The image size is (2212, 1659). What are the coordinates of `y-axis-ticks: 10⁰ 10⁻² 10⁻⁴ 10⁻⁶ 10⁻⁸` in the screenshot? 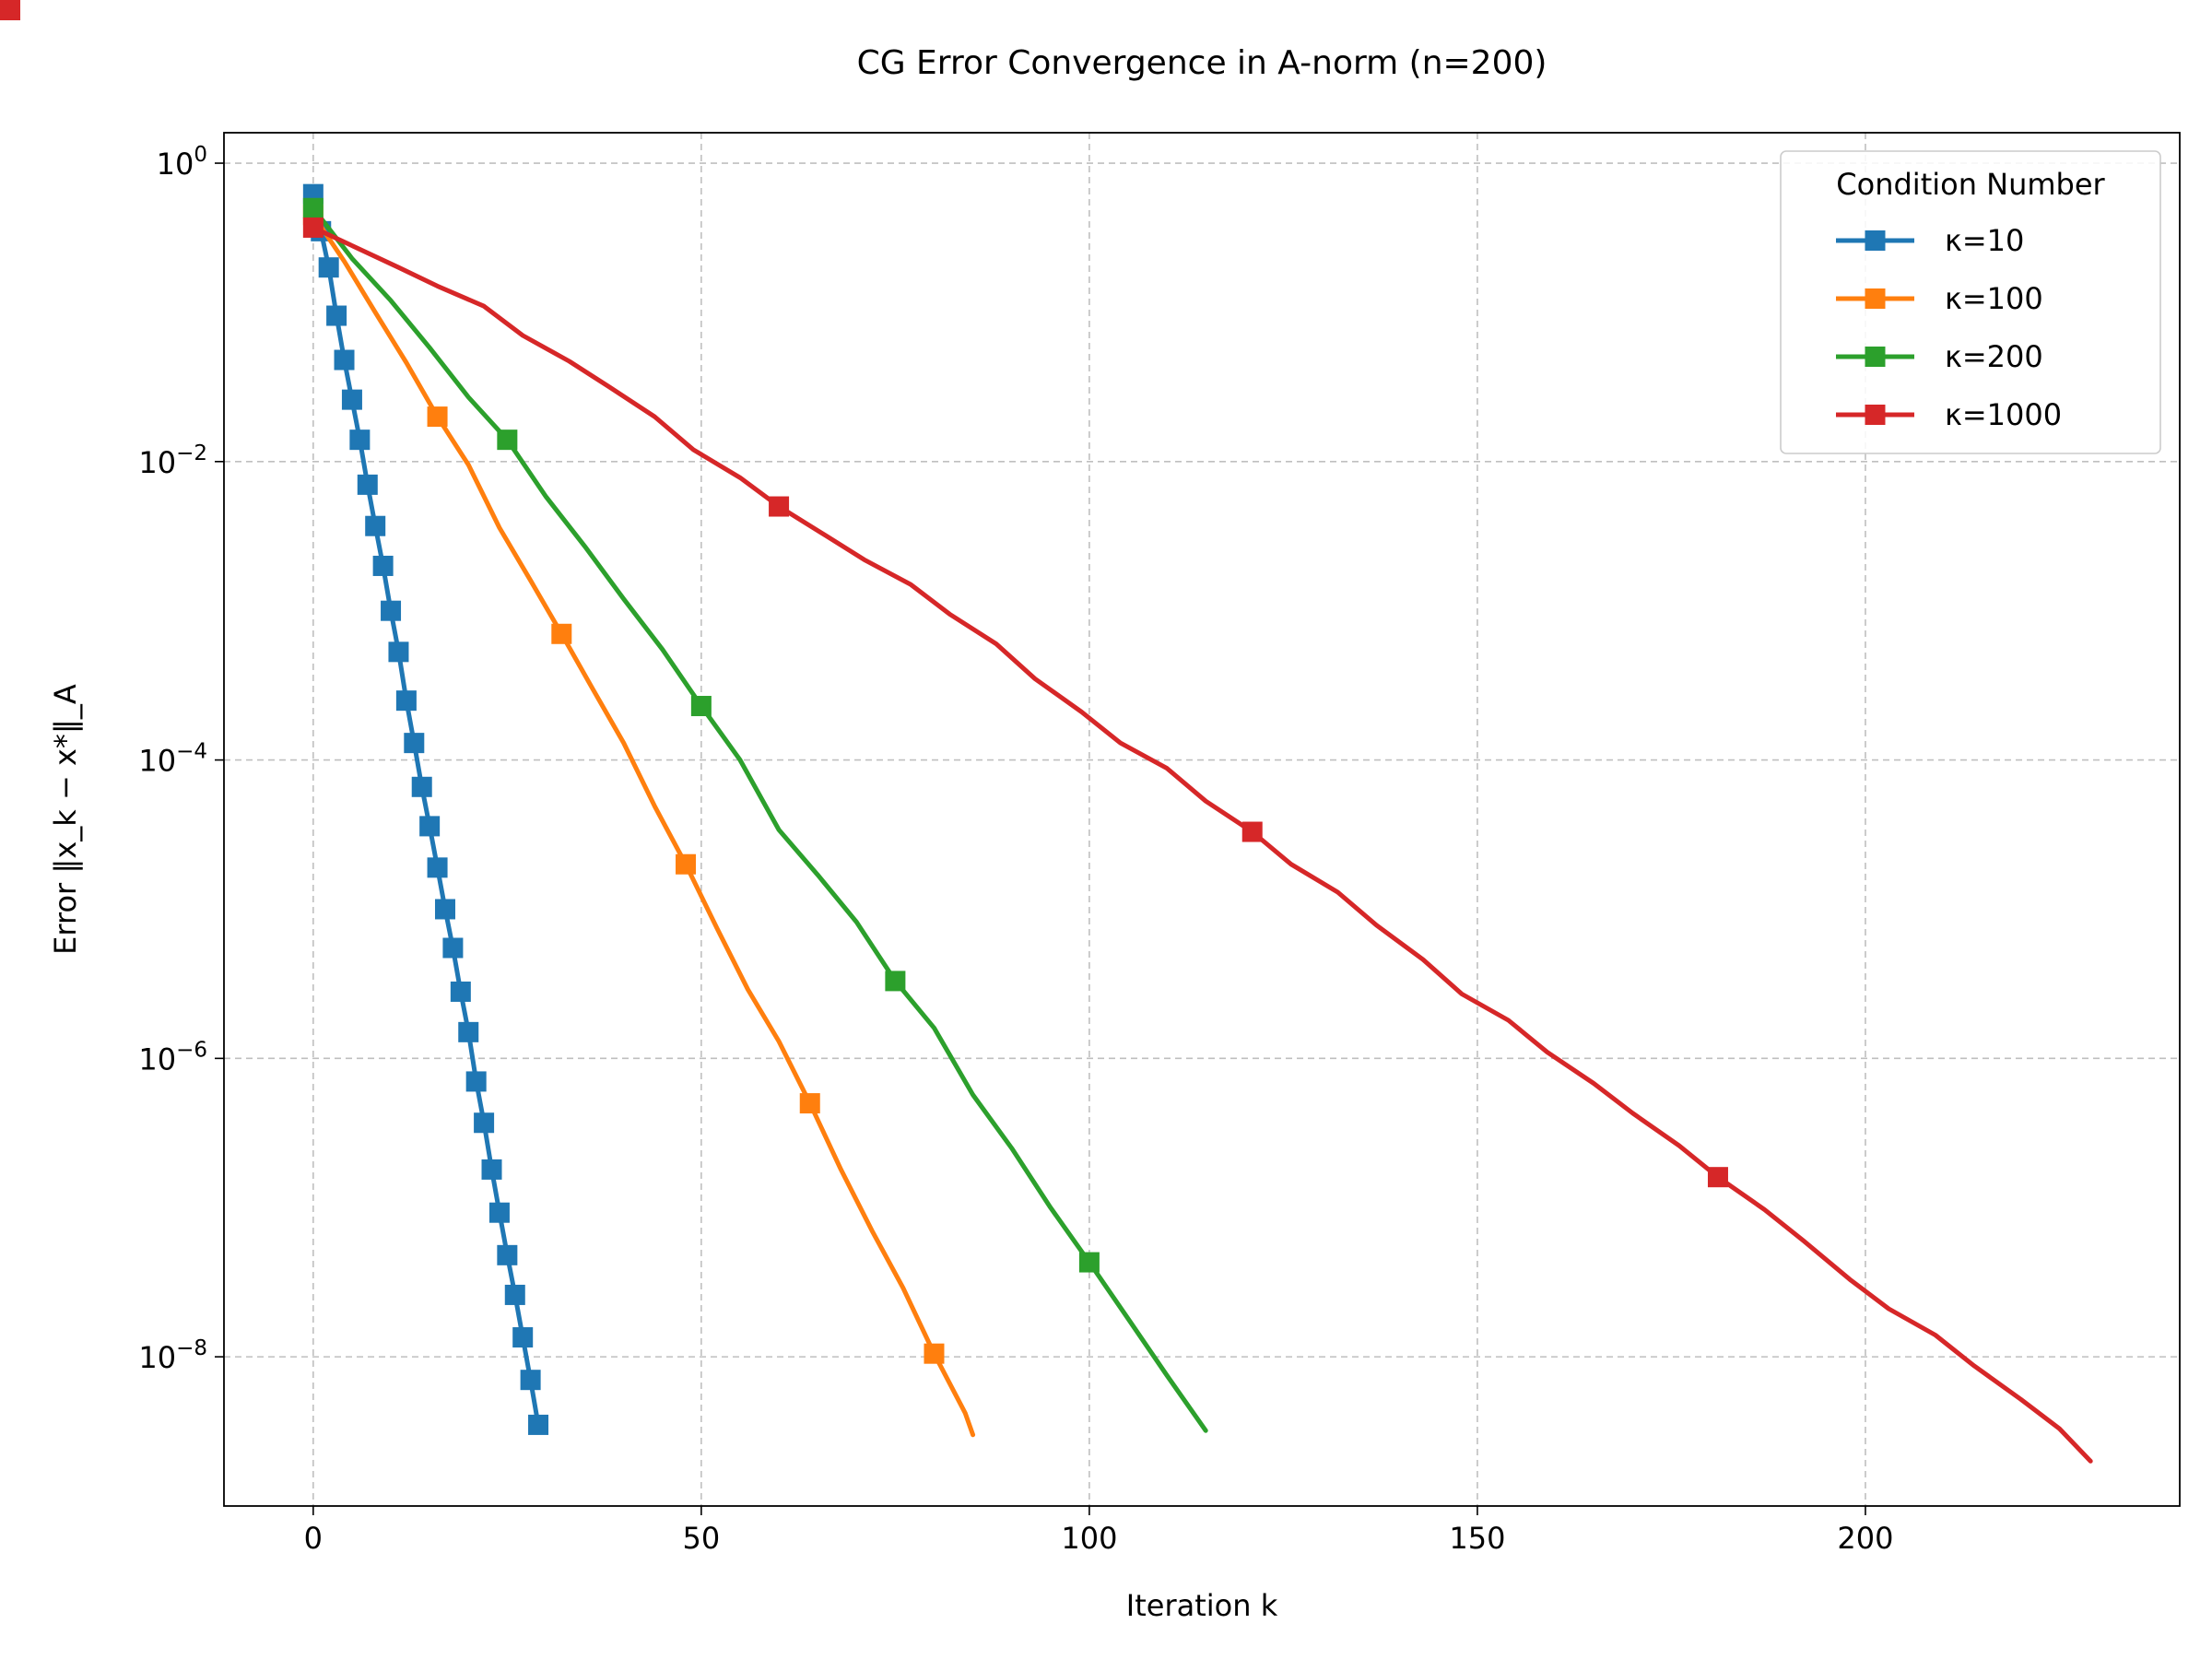 It's located at (181, 759).